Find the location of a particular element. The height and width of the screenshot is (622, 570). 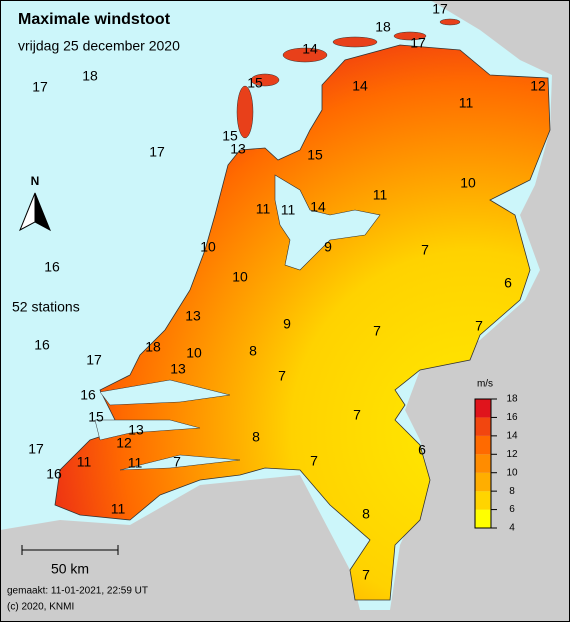

legend-tick-label: 8 is located at coordinates (512, 491).